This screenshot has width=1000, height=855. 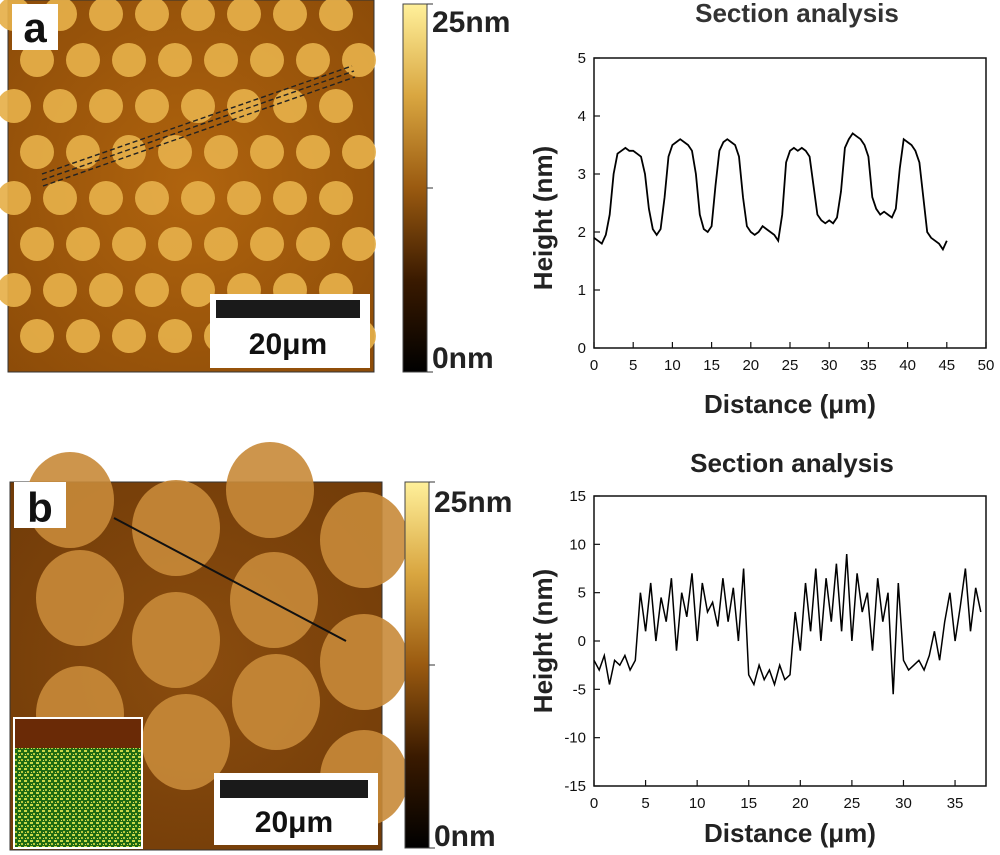 What do you see at coordinates (543, 641) in the screenshot?
I see `y-axis-label-b: Height (nm)` at bounding box center [543, 641].